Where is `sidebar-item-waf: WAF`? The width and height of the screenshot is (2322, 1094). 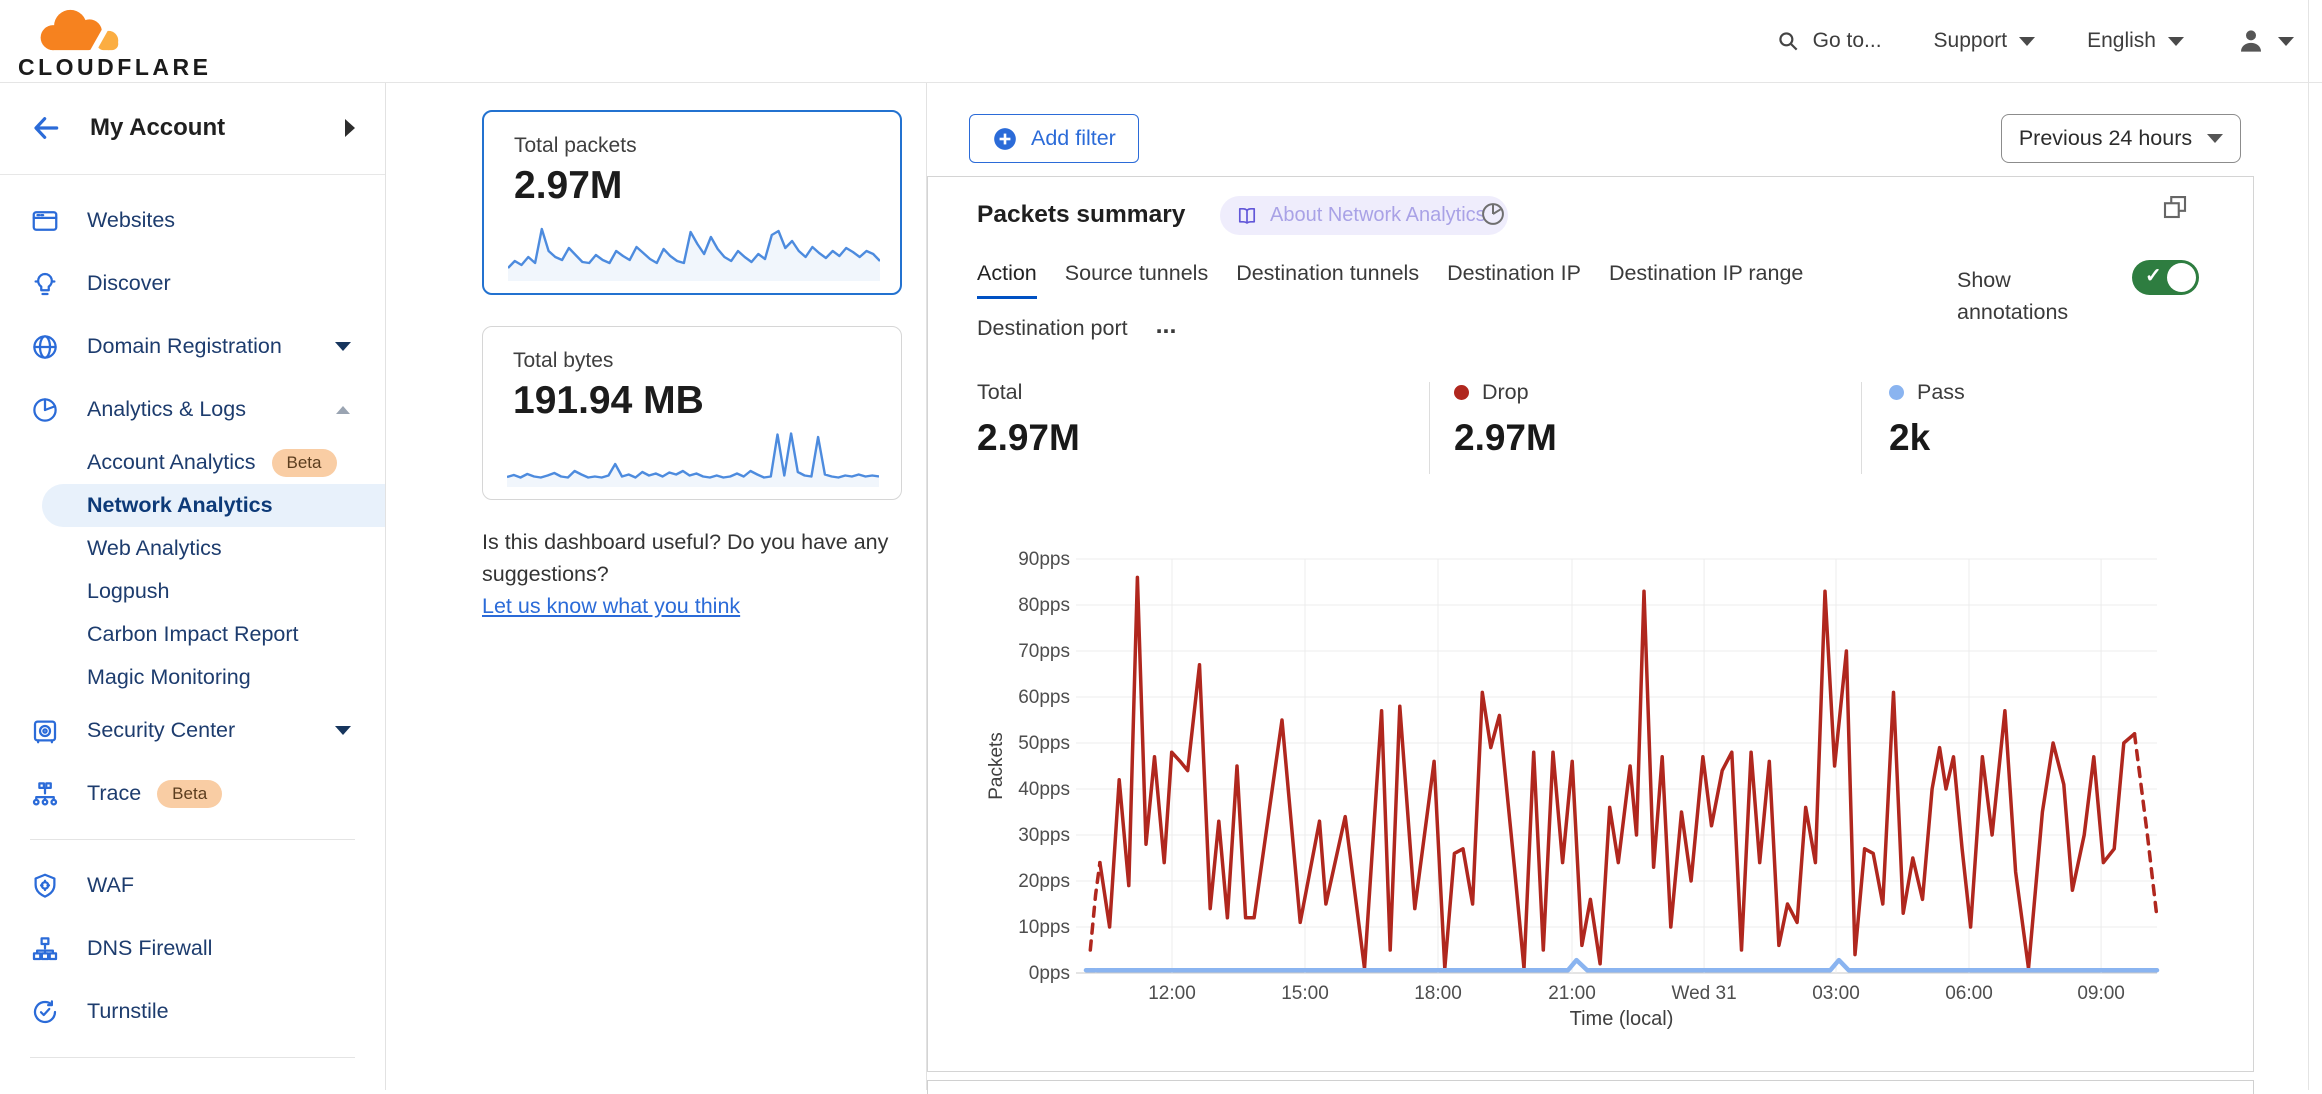 sidebar-item-waf: WAF is located at coordinates (192, 885).